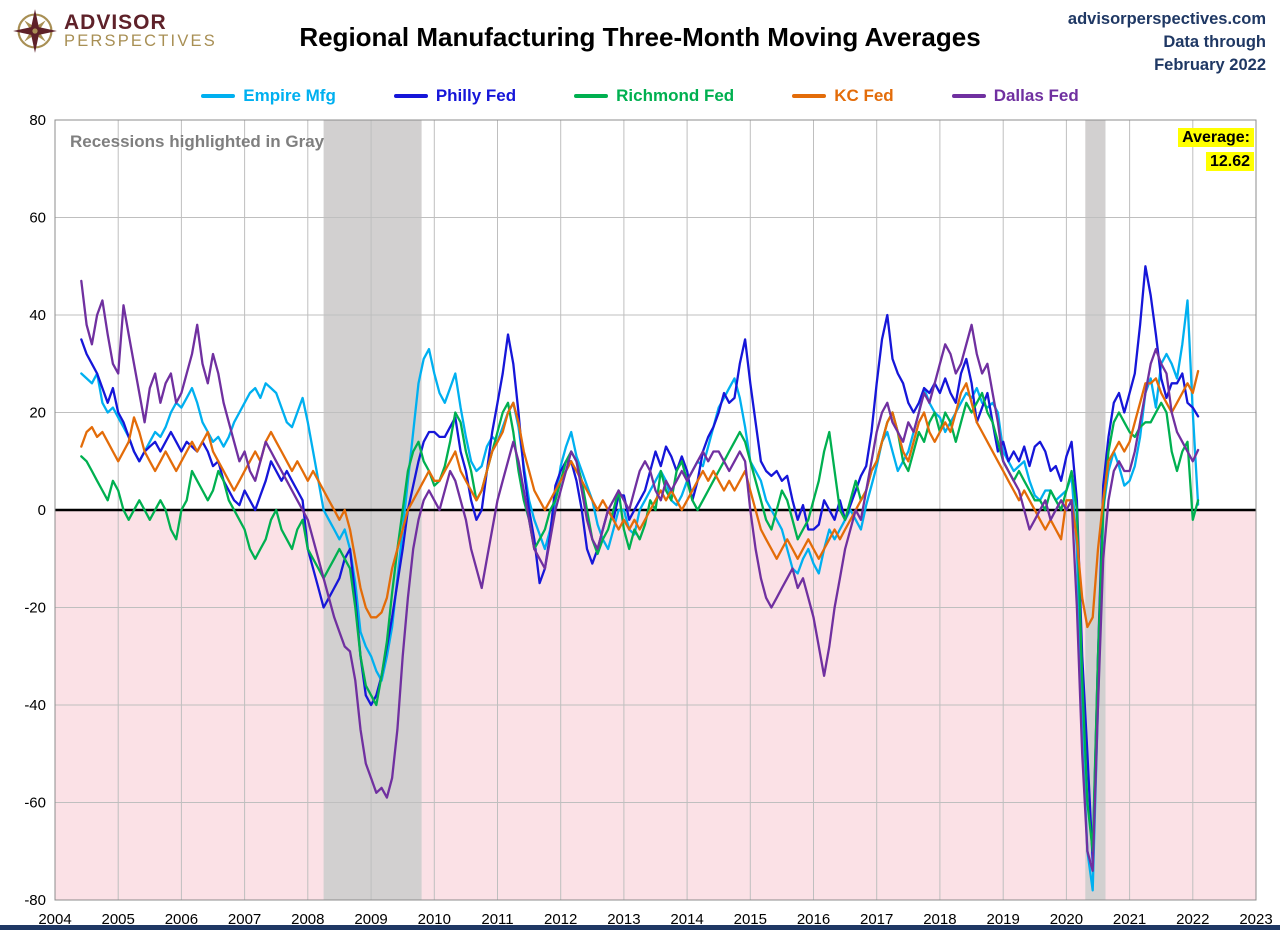 Image resolution: width=1280 pixels, height=930 pixels. What do you see at coordinates (1129, 918) in the screenshot?
I see `svg-text: 2021` at bounding box center [1129, 918].